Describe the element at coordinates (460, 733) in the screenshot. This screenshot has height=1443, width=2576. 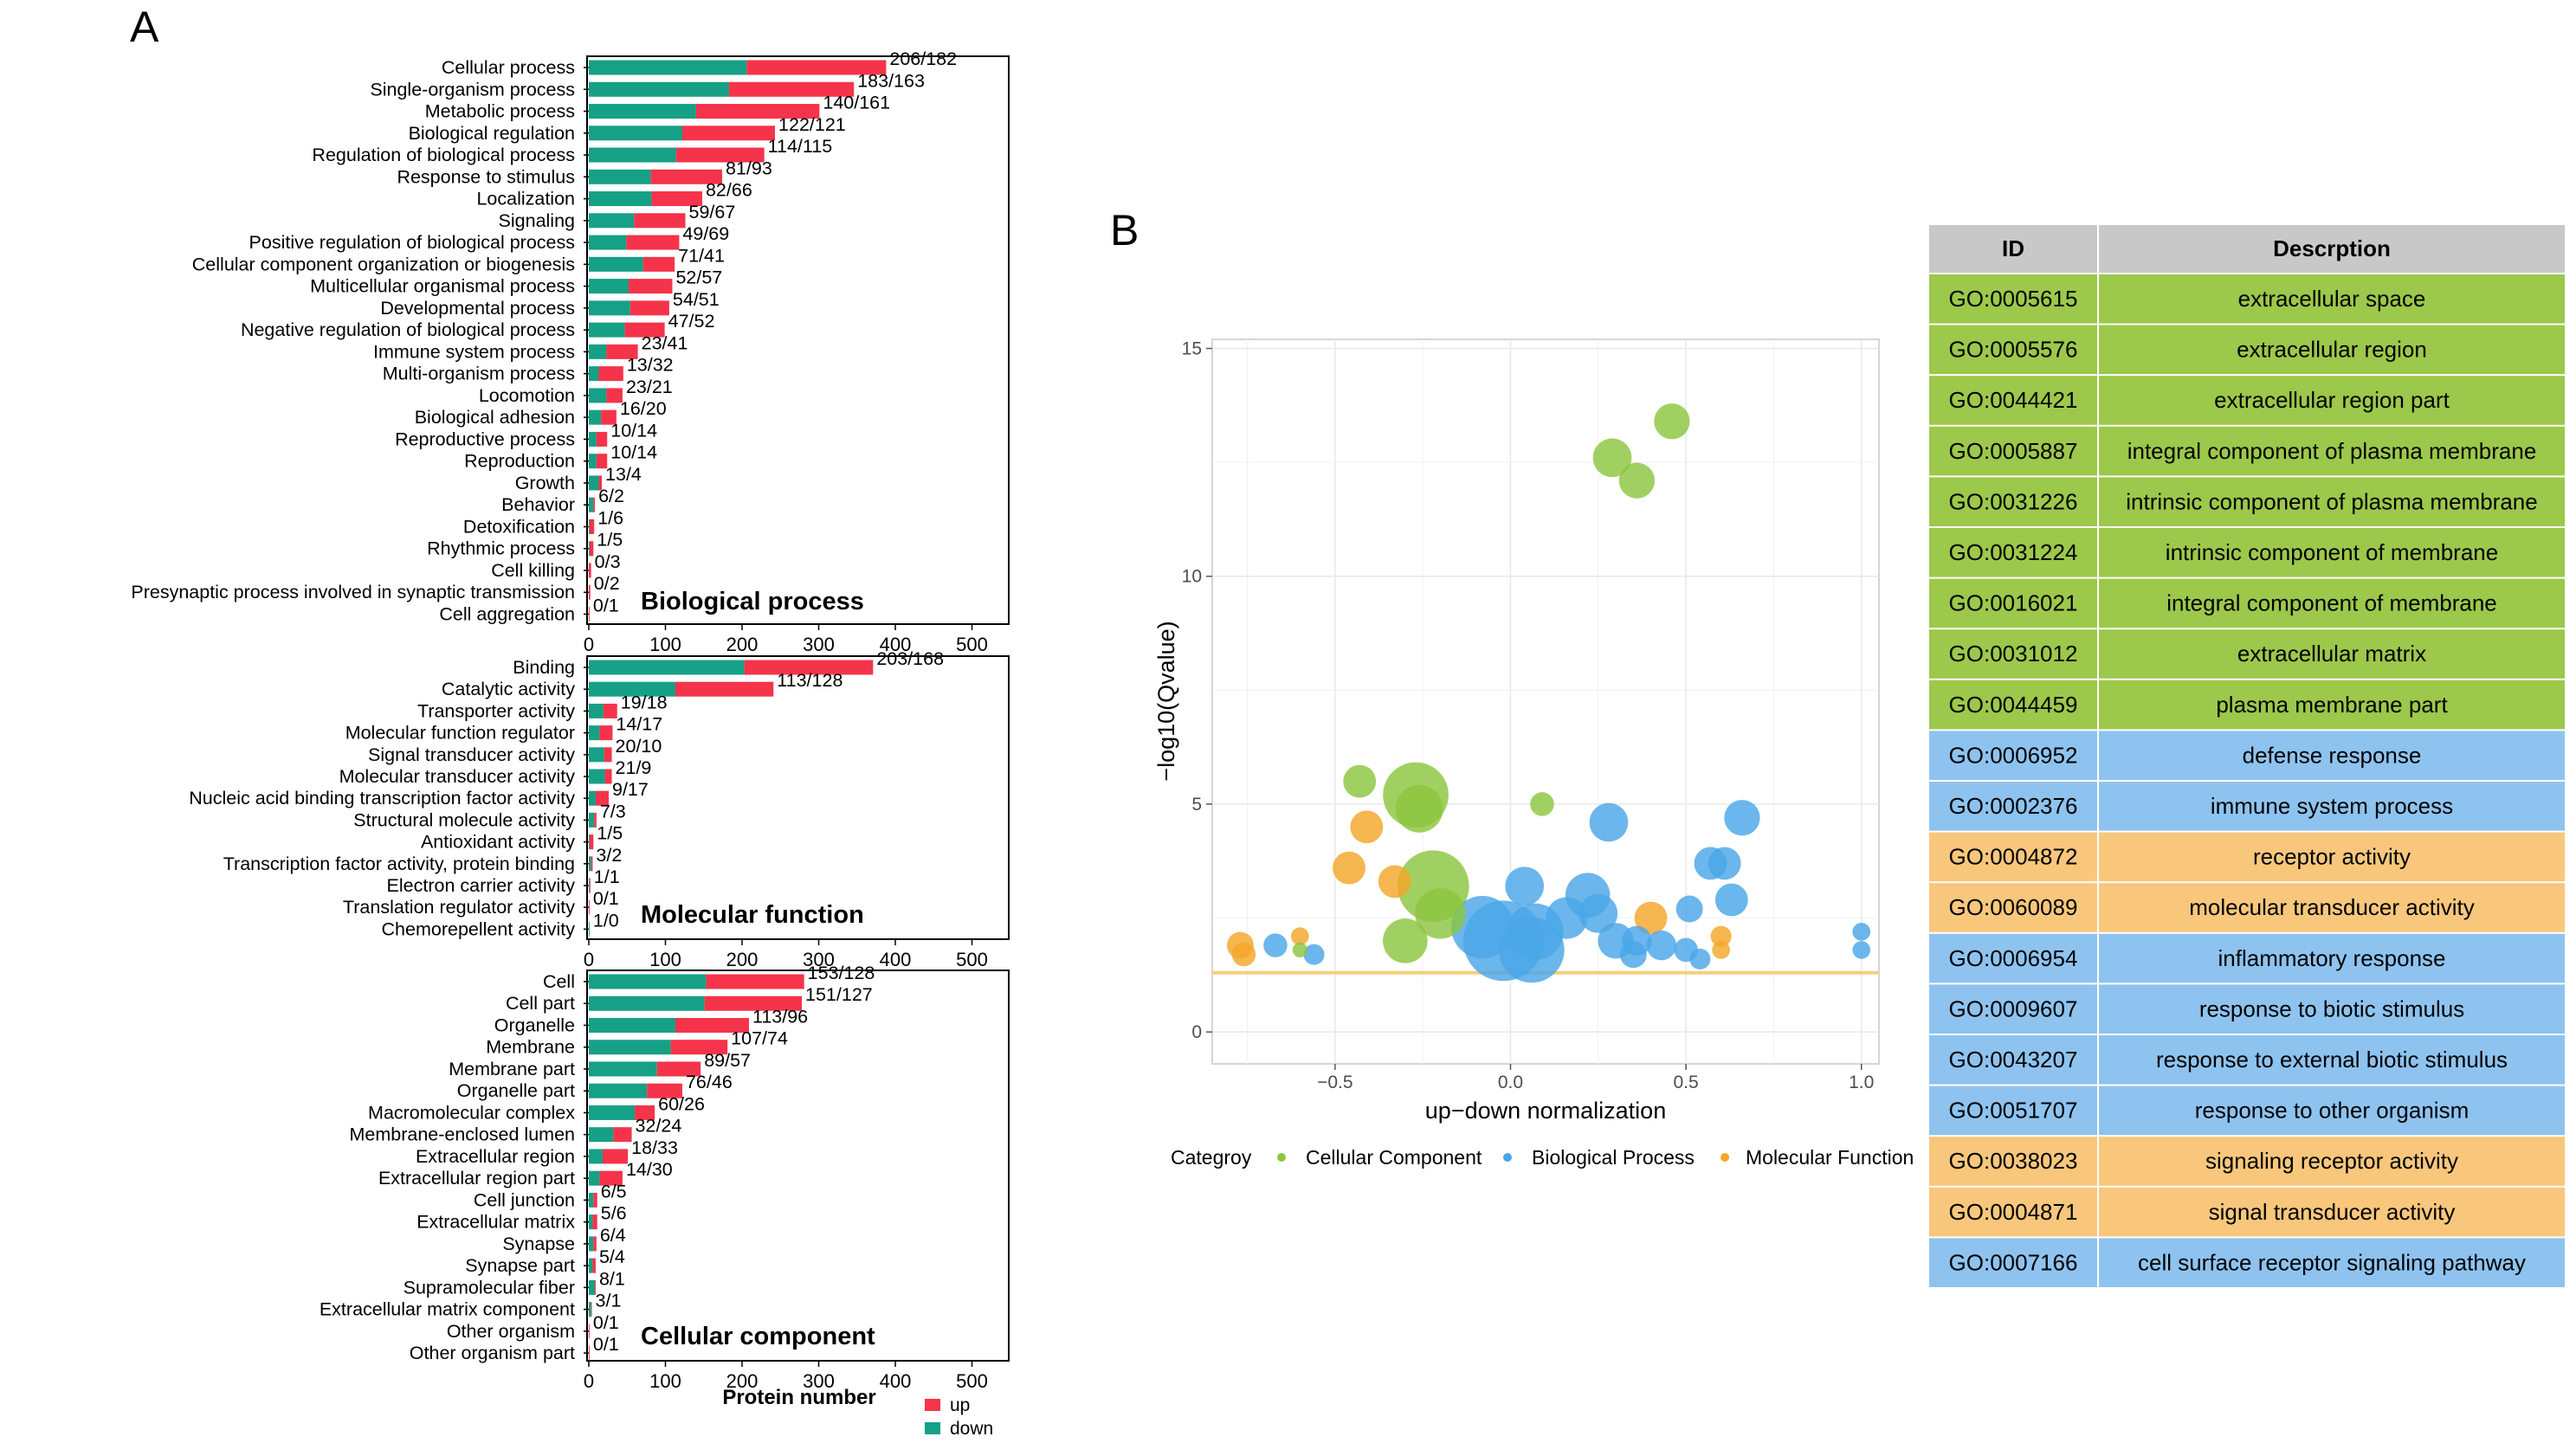
I see `molecular-function-category-label: Molecular function regulator` at that location.